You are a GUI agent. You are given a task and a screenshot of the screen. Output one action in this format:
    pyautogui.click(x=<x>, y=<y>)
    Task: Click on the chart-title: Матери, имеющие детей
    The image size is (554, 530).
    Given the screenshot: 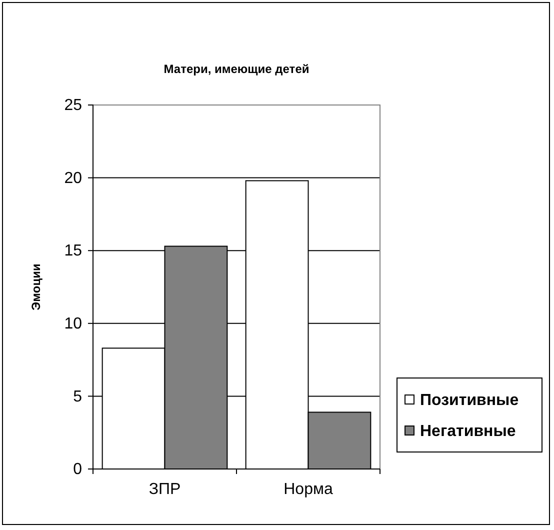 What is the action you would take?
    pyautogui.click(x=237, y=69)
    